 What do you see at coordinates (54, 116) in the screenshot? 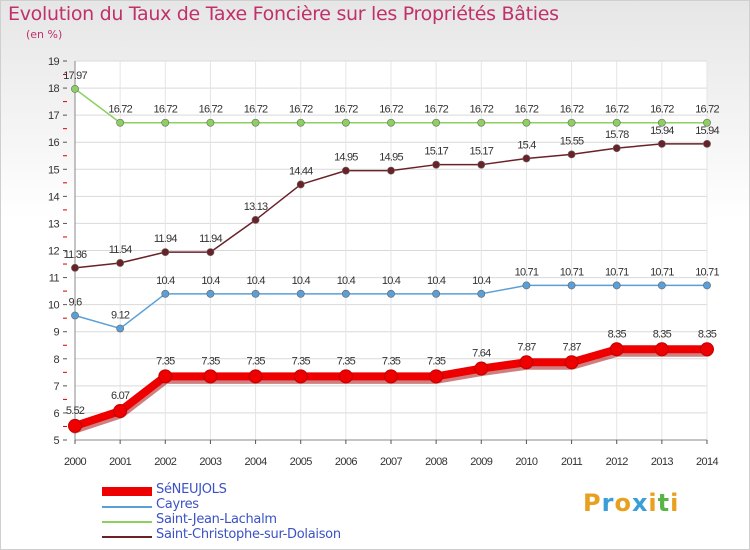
I see `y-tick-label: 17` at bounding box center [54, 116].